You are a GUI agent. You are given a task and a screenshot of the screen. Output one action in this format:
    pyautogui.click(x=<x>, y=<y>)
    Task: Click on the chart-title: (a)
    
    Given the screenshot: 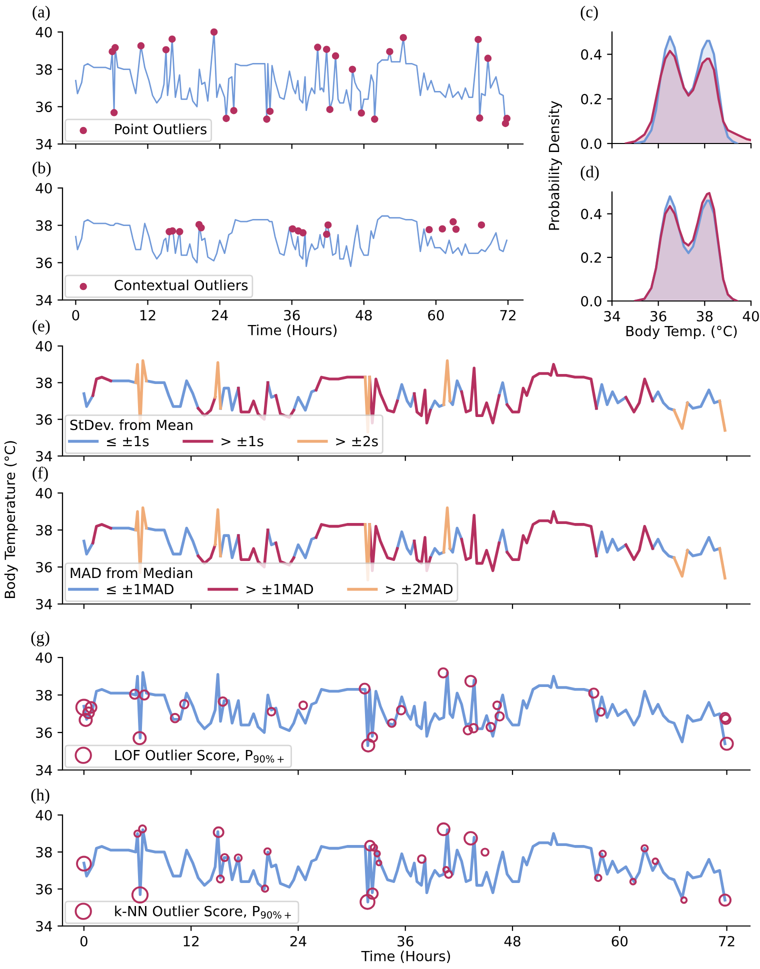 What is the action you would take?
    pyautogui.click(x=41, y=13)
    